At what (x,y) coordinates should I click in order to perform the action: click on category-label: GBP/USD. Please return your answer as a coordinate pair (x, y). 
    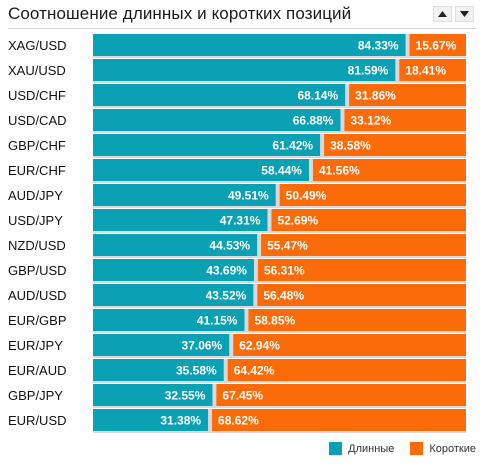
    Looking at the image, I should click on (37, 270).